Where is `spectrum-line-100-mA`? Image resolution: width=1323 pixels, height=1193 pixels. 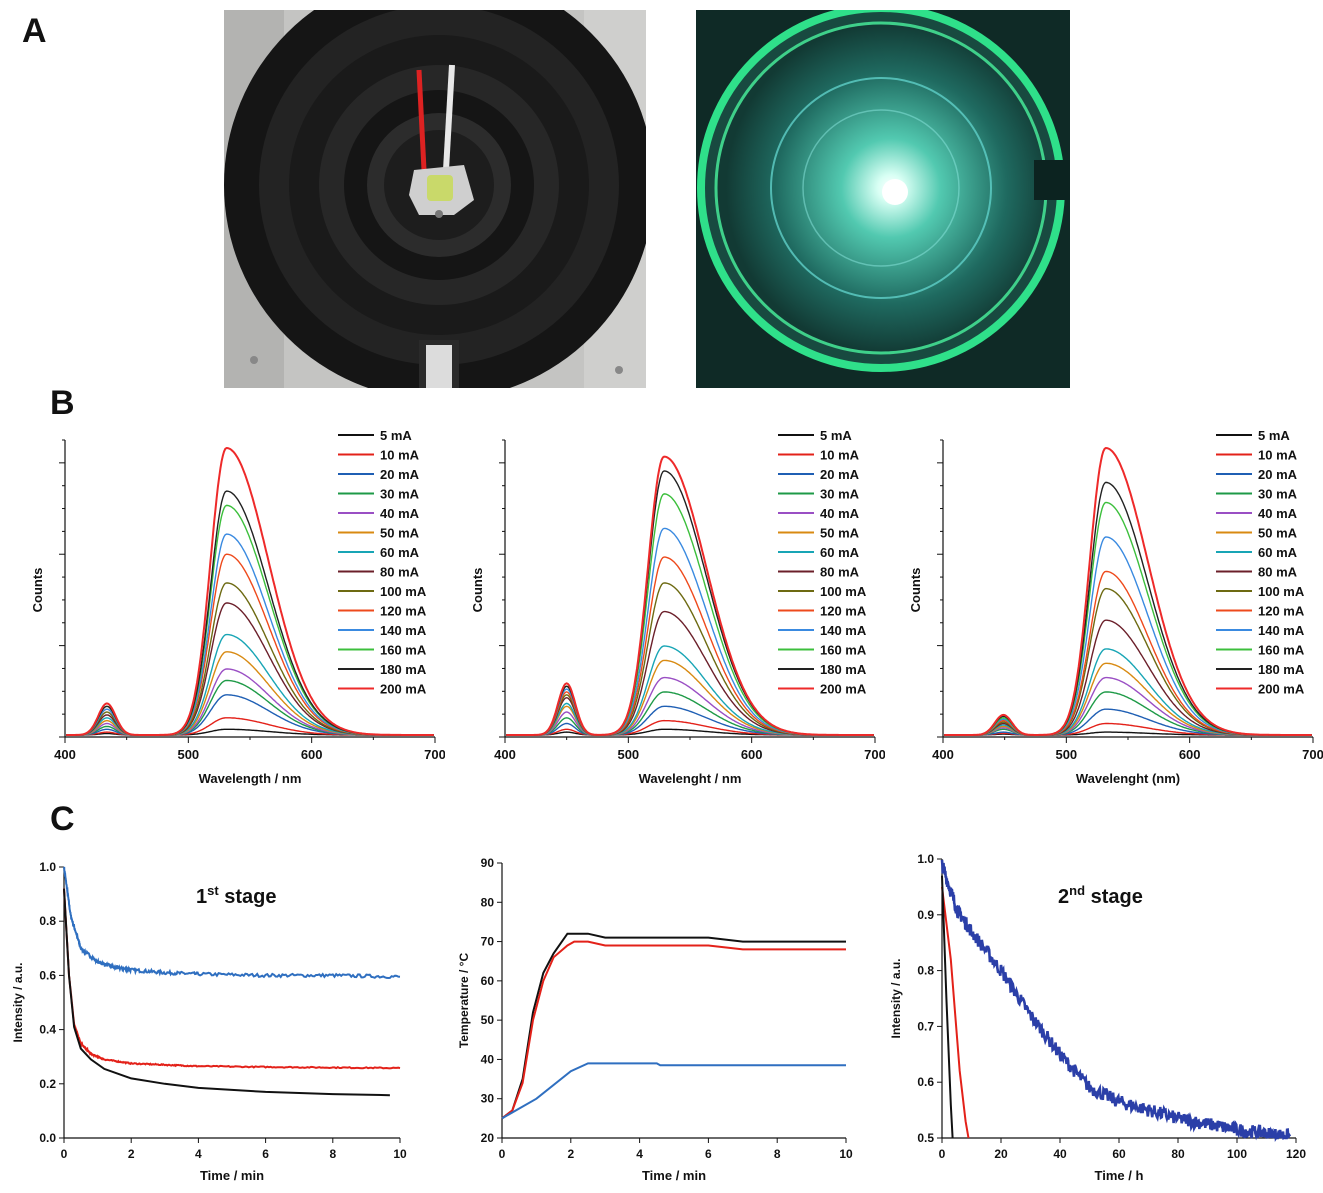
spectrum-line-100-mA is located at coordinates (250, 659).